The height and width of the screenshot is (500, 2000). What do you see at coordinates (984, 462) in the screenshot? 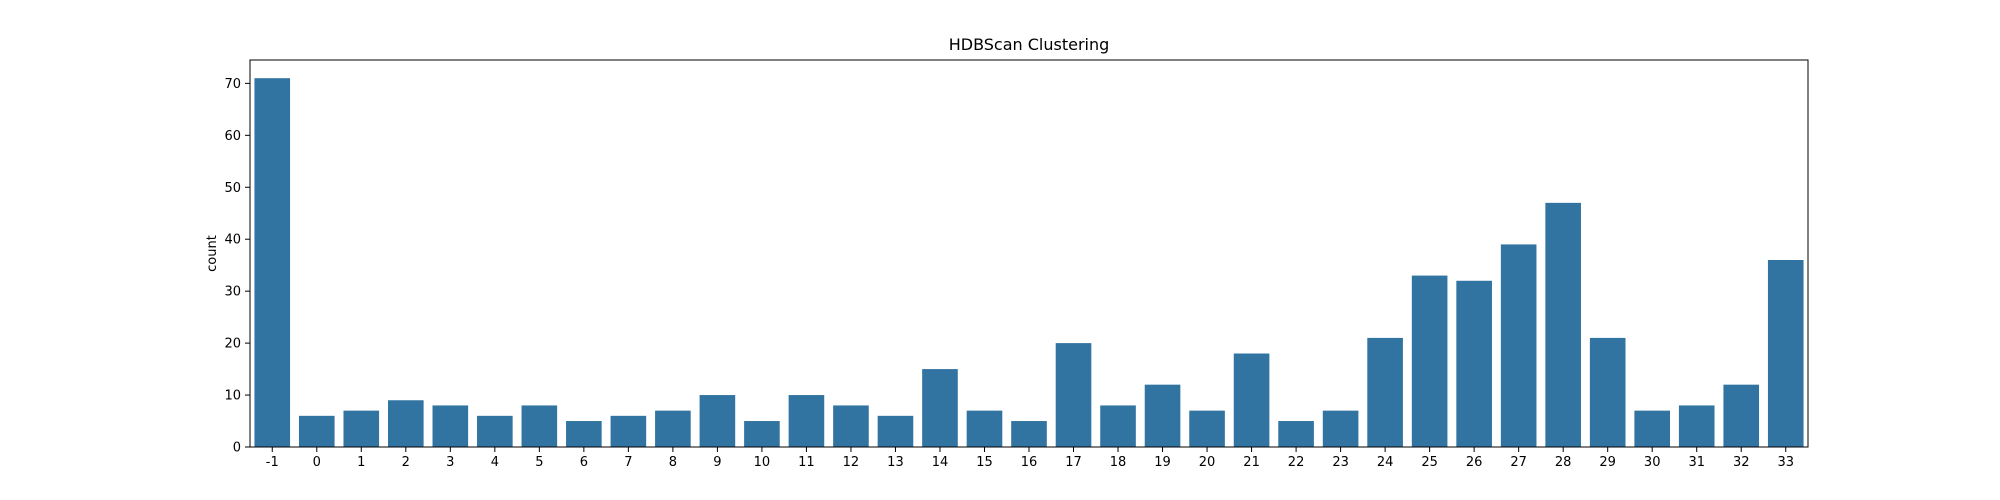
I see `x-tick-label: 15` at bounding box center [984, 462].